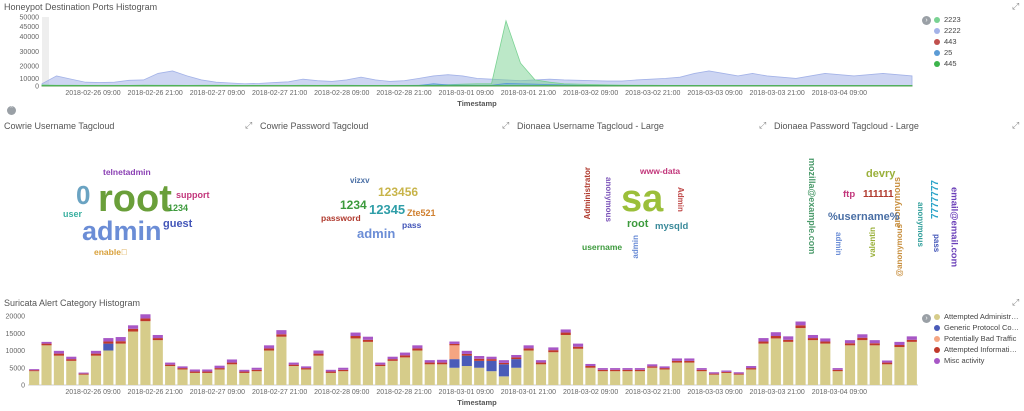 The height and width of the screenshot is (411, 1024). What do you see at coordinates (73, 214) in the screenshot?
I see `tag-word: user` at bounding box center [73, 214].